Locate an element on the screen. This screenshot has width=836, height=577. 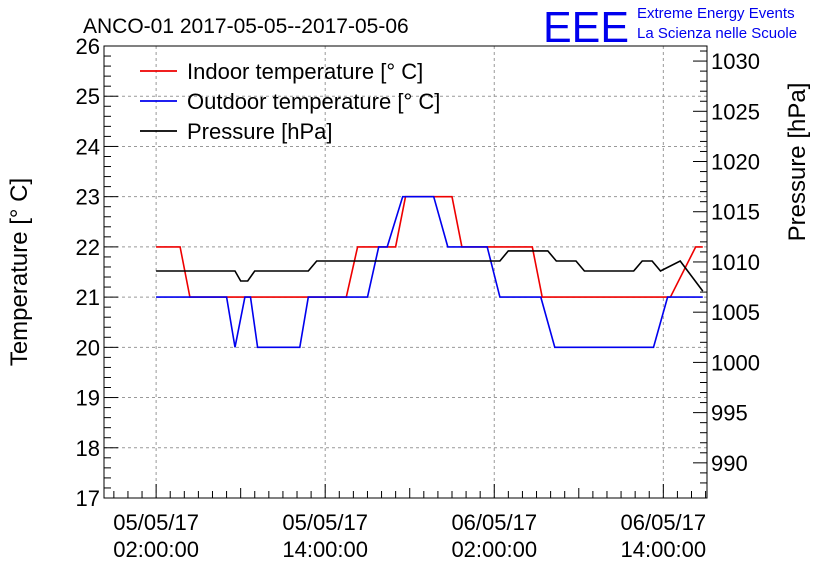
y-left-tick-label: 25 is located at coordinates (88, 96).